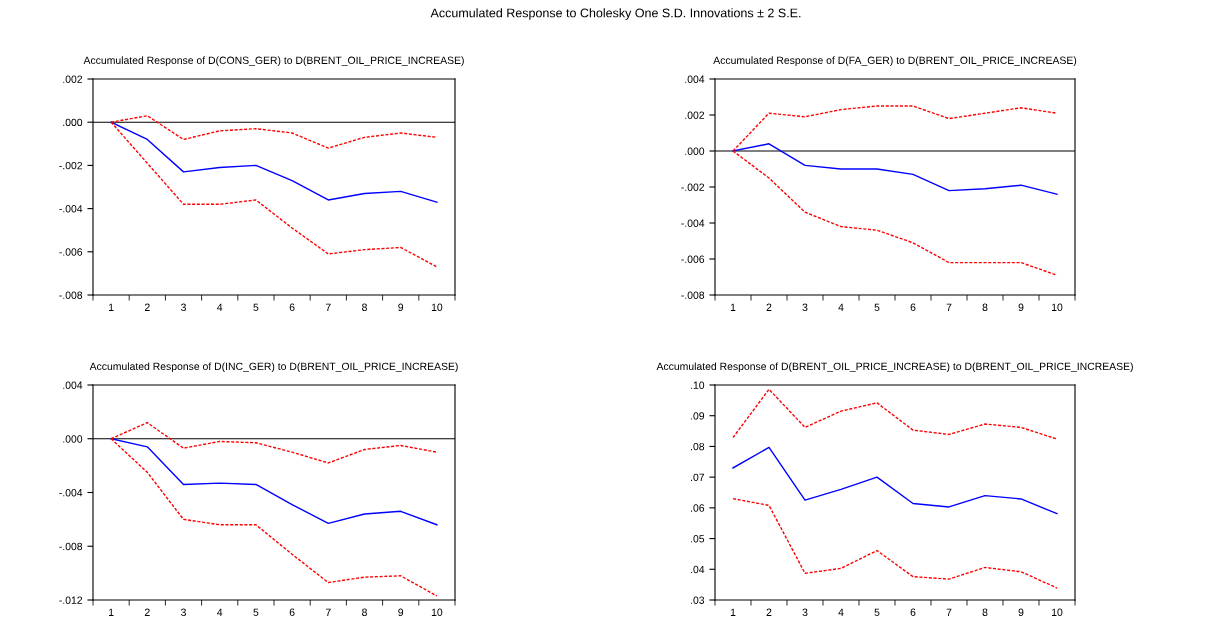 Image resolution: width=1232 pixels, height=626 pixels. Describe the element at coordinates (698, 416) in the screenshot. I see `y-tick-label: .09` at that location.